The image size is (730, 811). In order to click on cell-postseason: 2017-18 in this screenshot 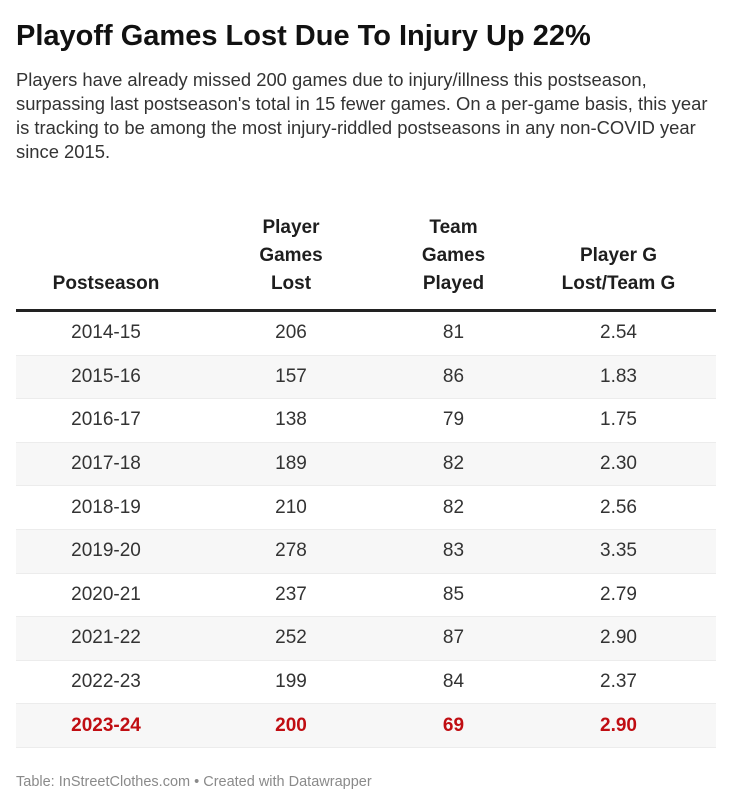, I will do `click(106, 464)`.